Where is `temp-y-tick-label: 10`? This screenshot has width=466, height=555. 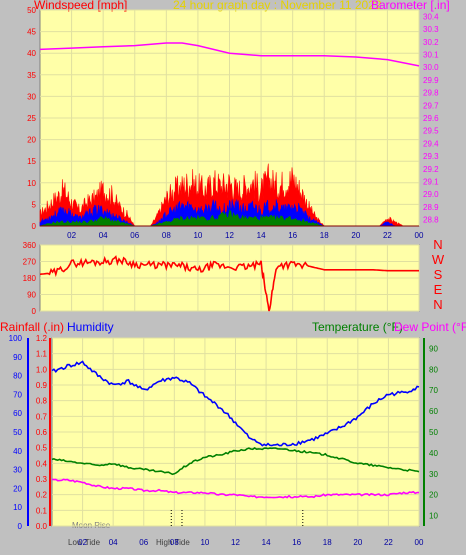
temp-y-tick-label: 10 is located at coordinates (433, 516).